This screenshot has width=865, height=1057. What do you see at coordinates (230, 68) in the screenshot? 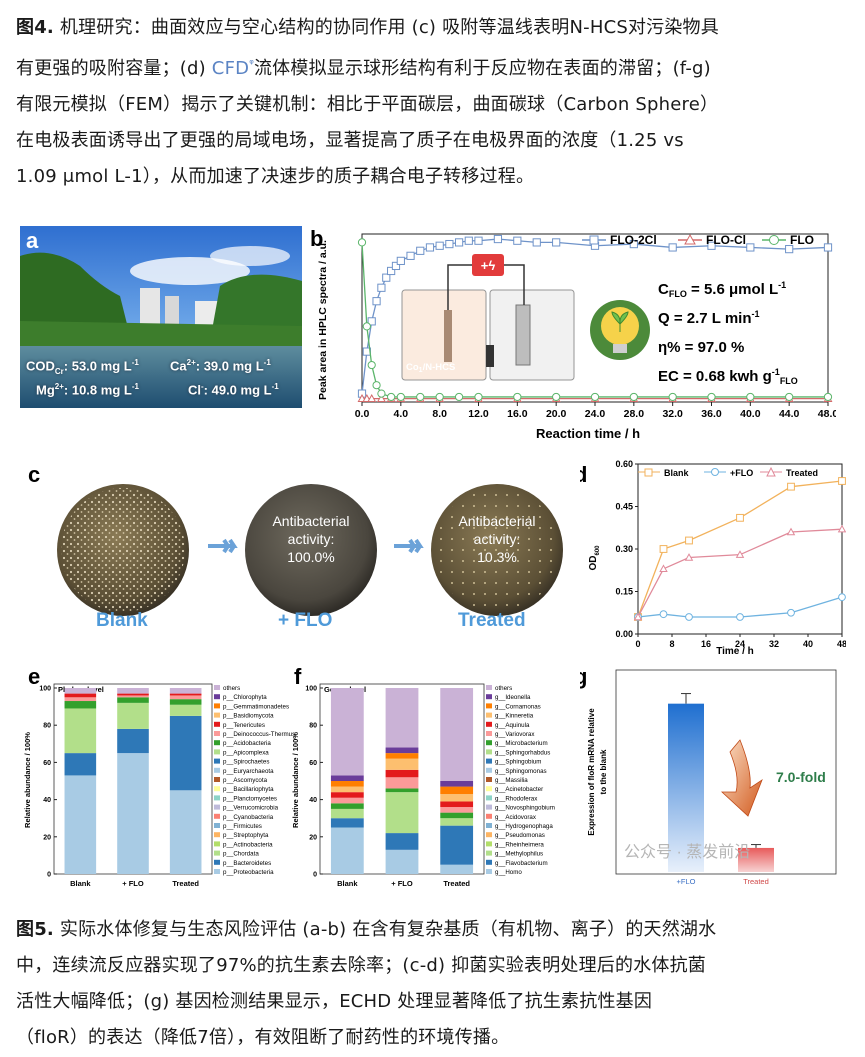
I see `cfd-link: CFD` at bounding box center [230, 68].